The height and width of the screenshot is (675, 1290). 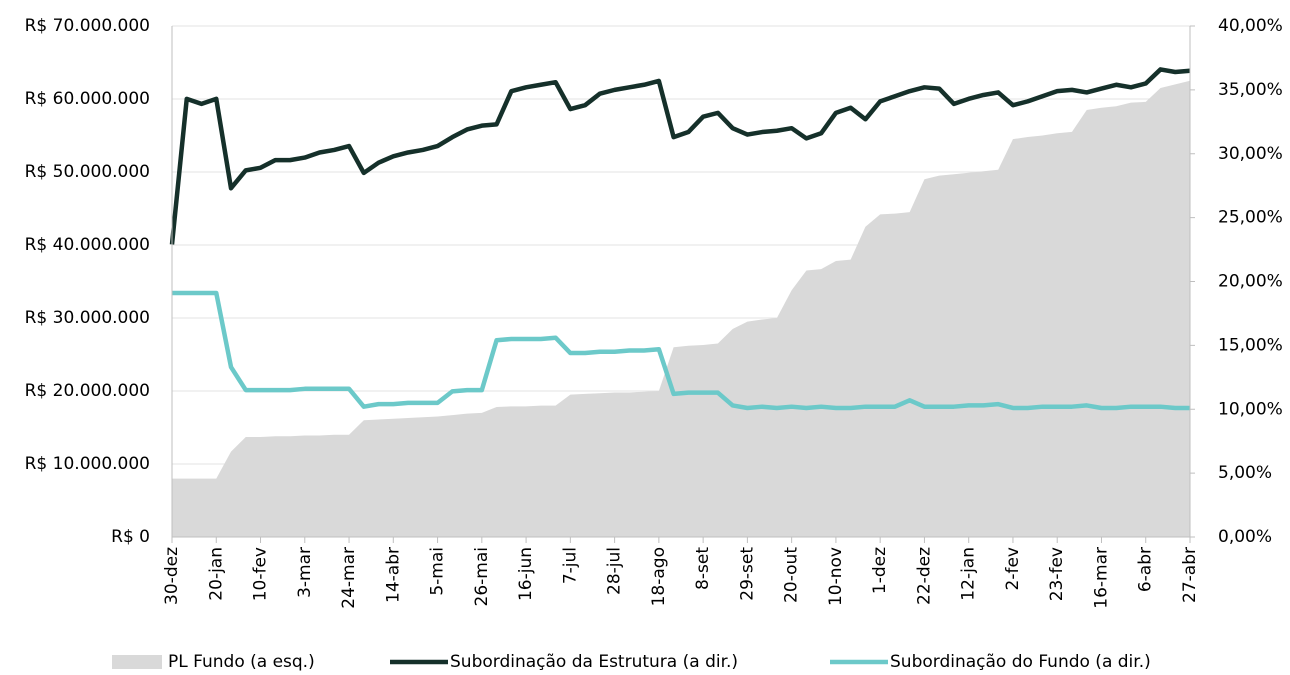 What do you see at coordinates (1250, 26) in the screenshot?
I see `y2-tick-label: 40,00%` at bounding box center [1250, 26].